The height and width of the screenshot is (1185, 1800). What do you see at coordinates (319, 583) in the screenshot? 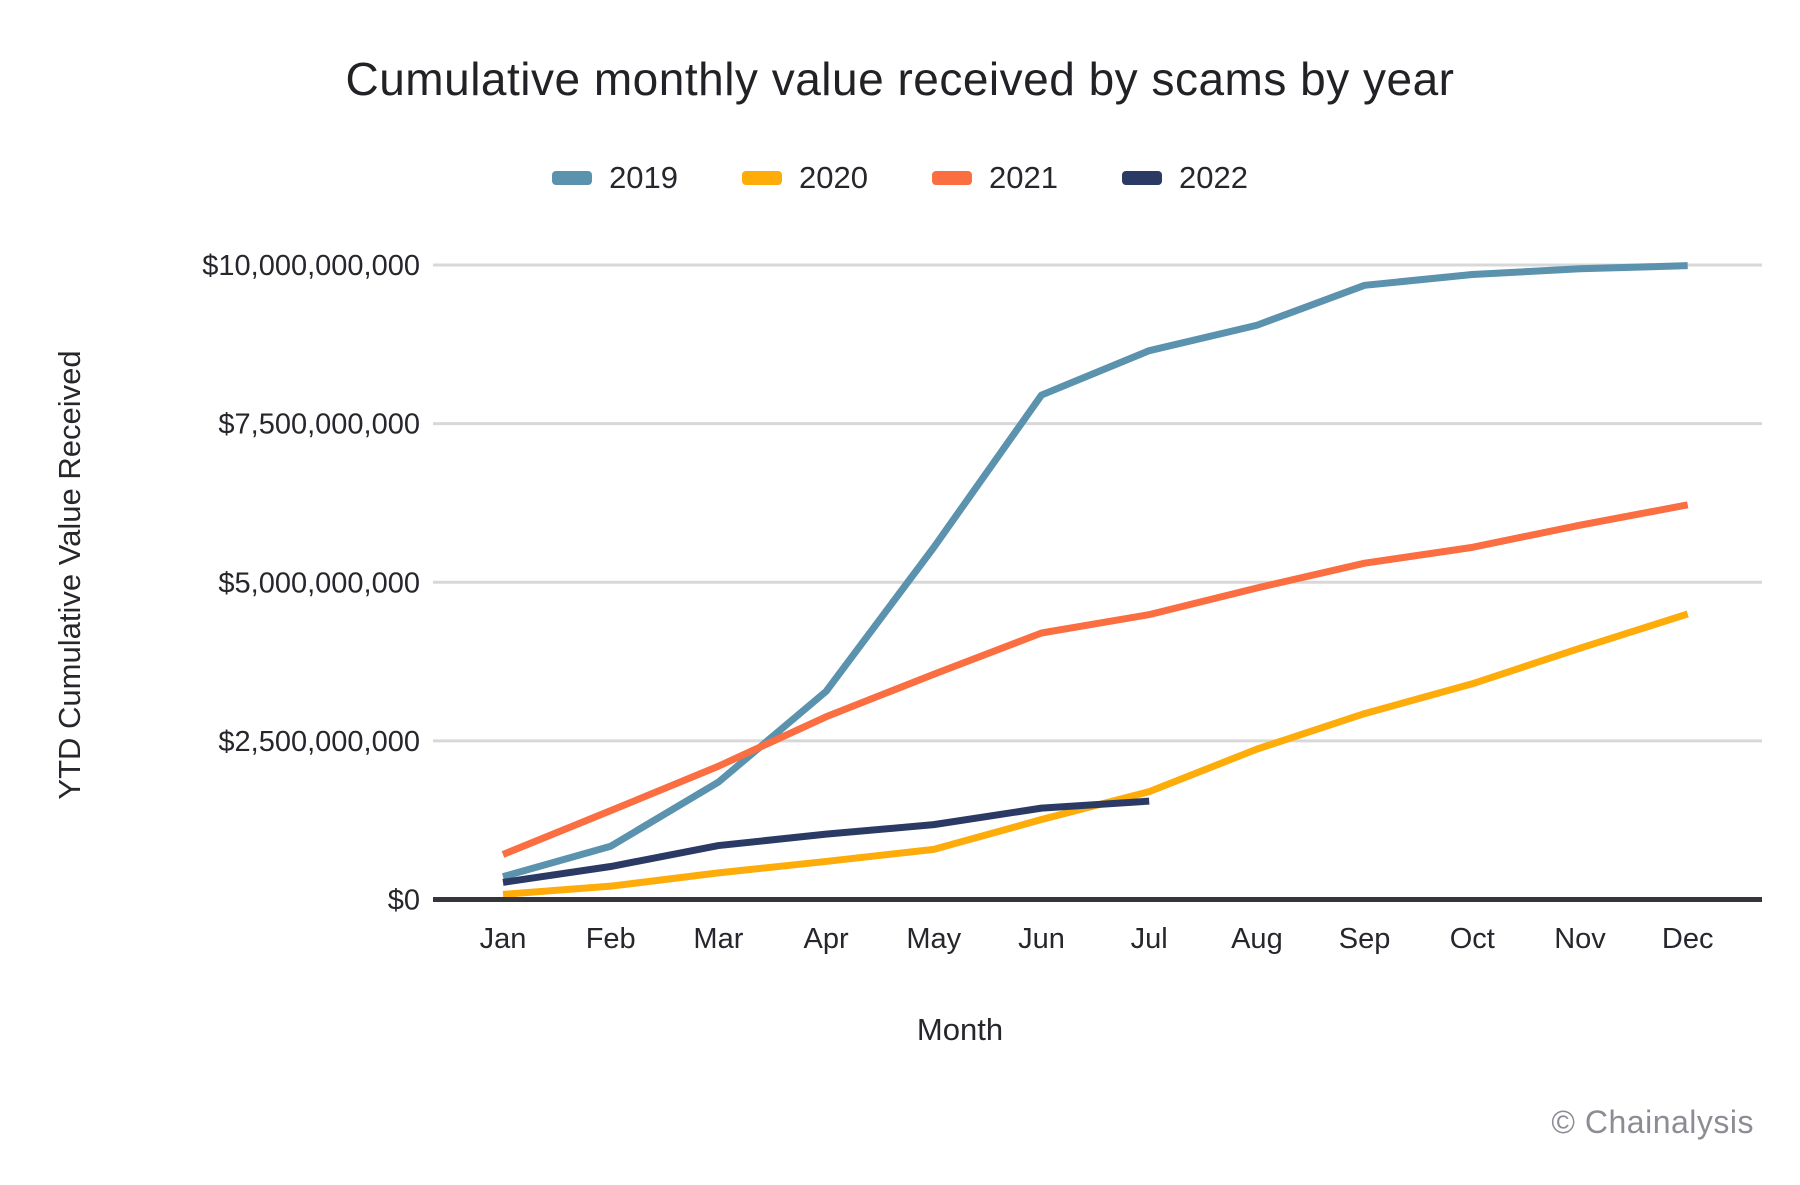
I see `y-tick-label: $5,000,000,000` at bounding box center [319, 583].